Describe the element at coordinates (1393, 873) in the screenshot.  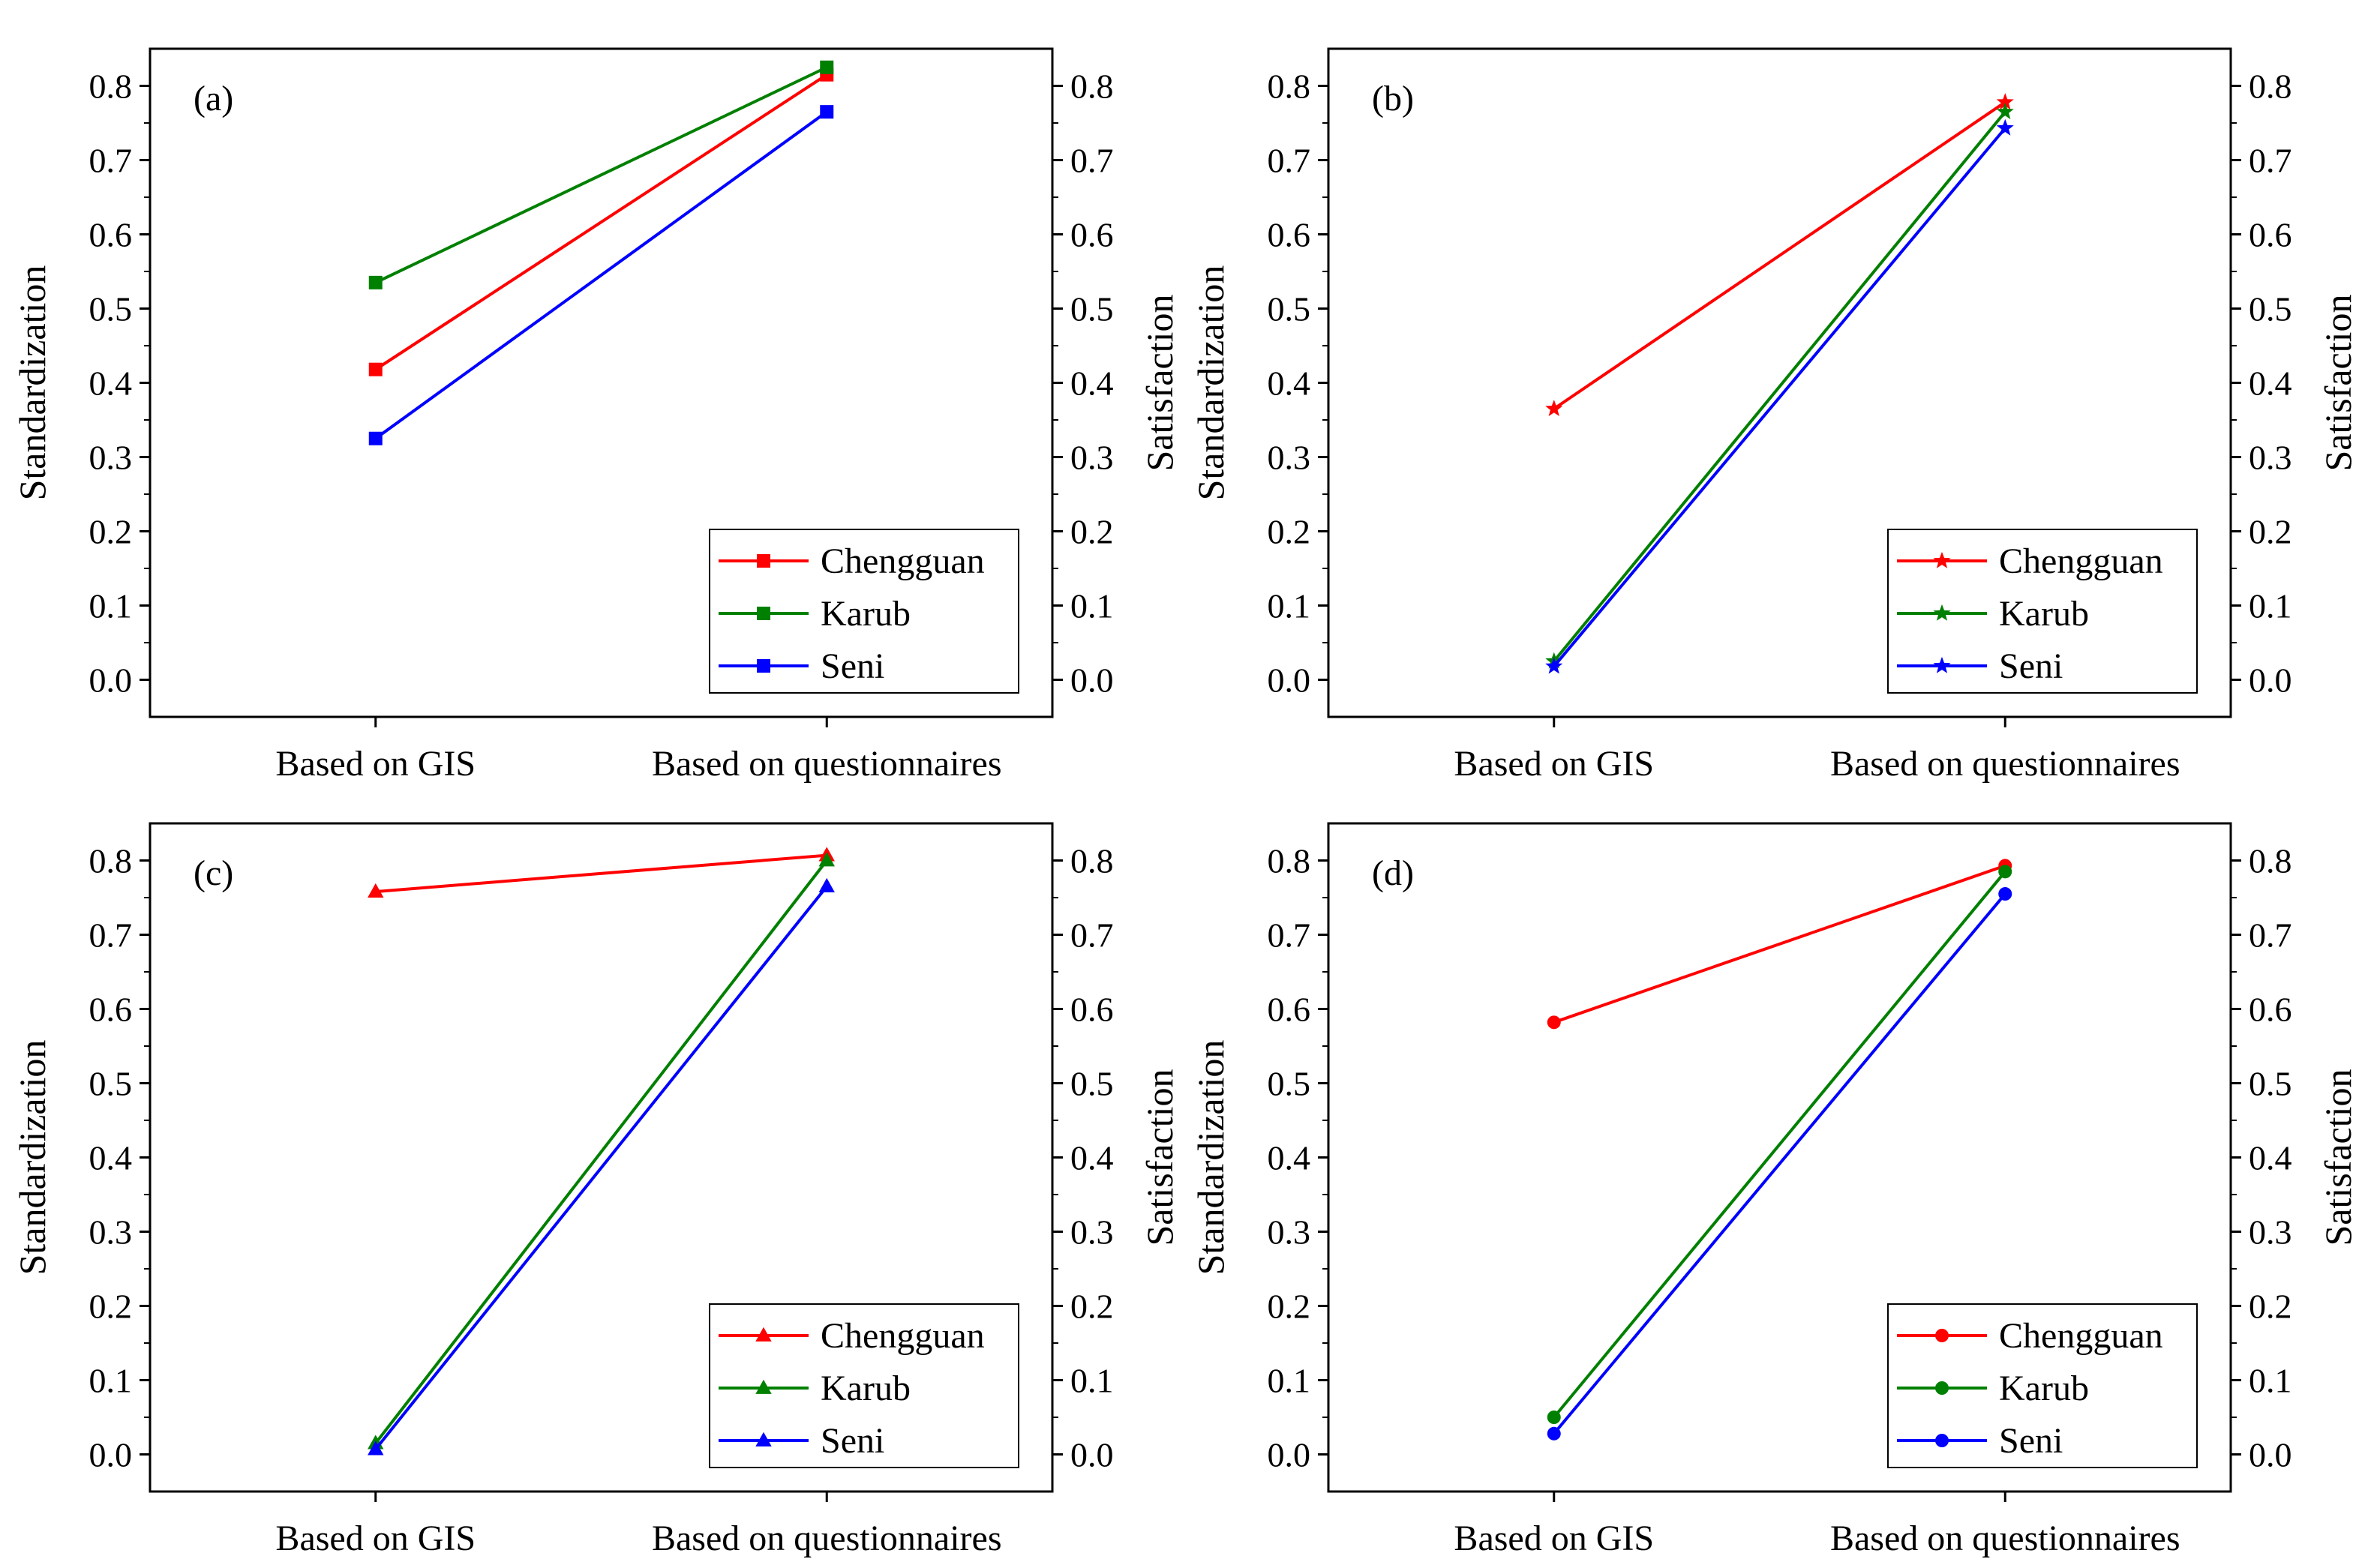
I see `panel-label: (d)` at that location.